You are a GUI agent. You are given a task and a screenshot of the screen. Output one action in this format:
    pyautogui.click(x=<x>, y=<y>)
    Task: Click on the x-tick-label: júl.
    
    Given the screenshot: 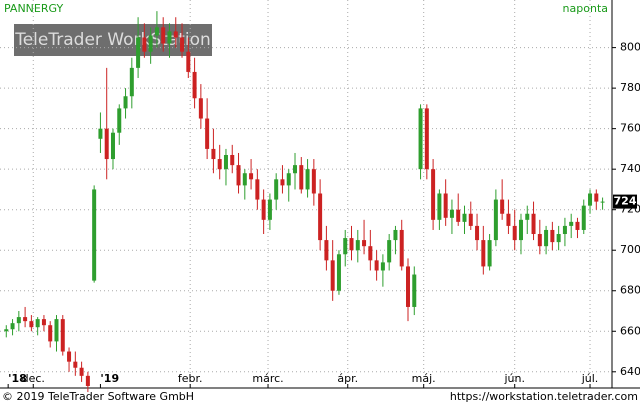 What is the action you would take?
    pyautogui.click(x=590, y=378)
    